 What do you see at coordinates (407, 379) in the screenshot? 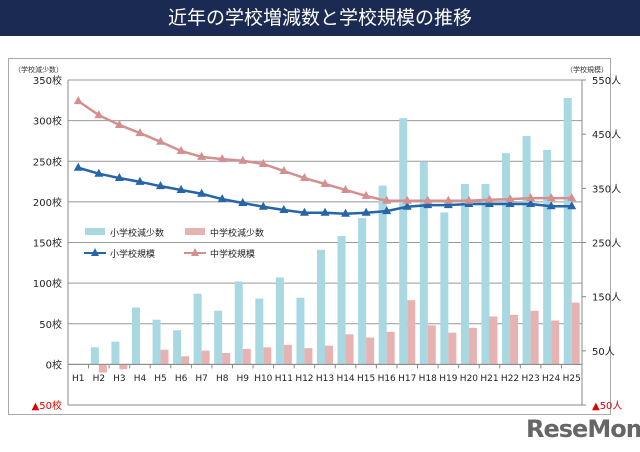
I see `x-tick-label: H17` at bounding box center [407, 379].